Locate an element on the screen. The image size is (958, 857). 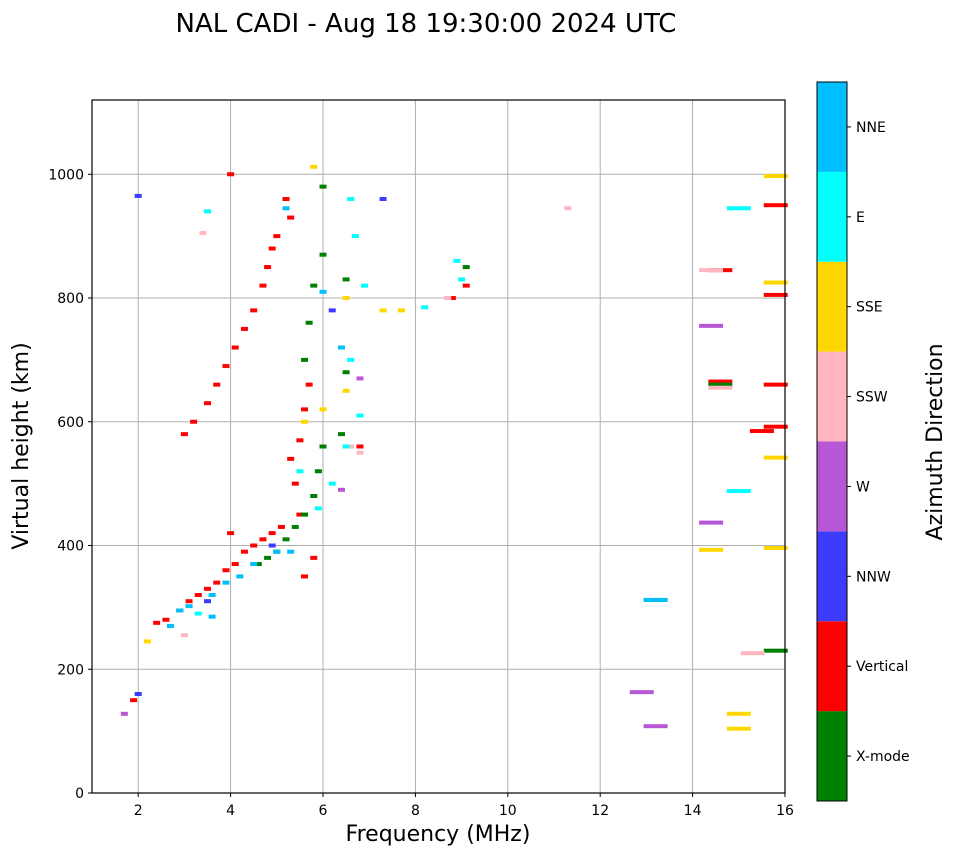
colorbar-tick-label: SSE is located at coordinates (869, 308).